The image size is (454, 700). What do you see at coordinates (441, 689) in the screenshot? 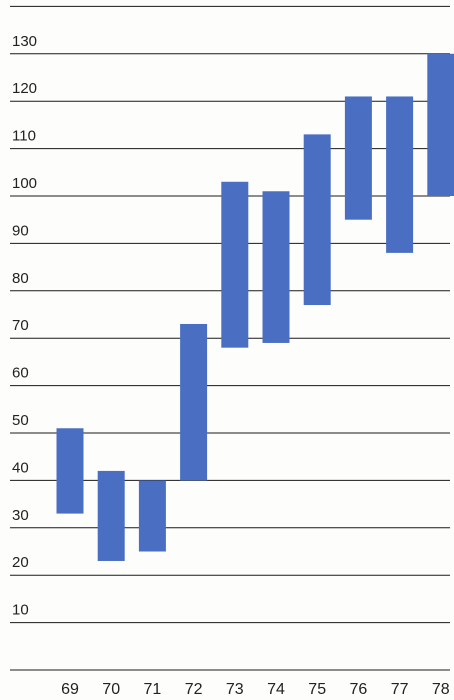
I see `x-tick-label: 78` at bounding box center [441, 689].